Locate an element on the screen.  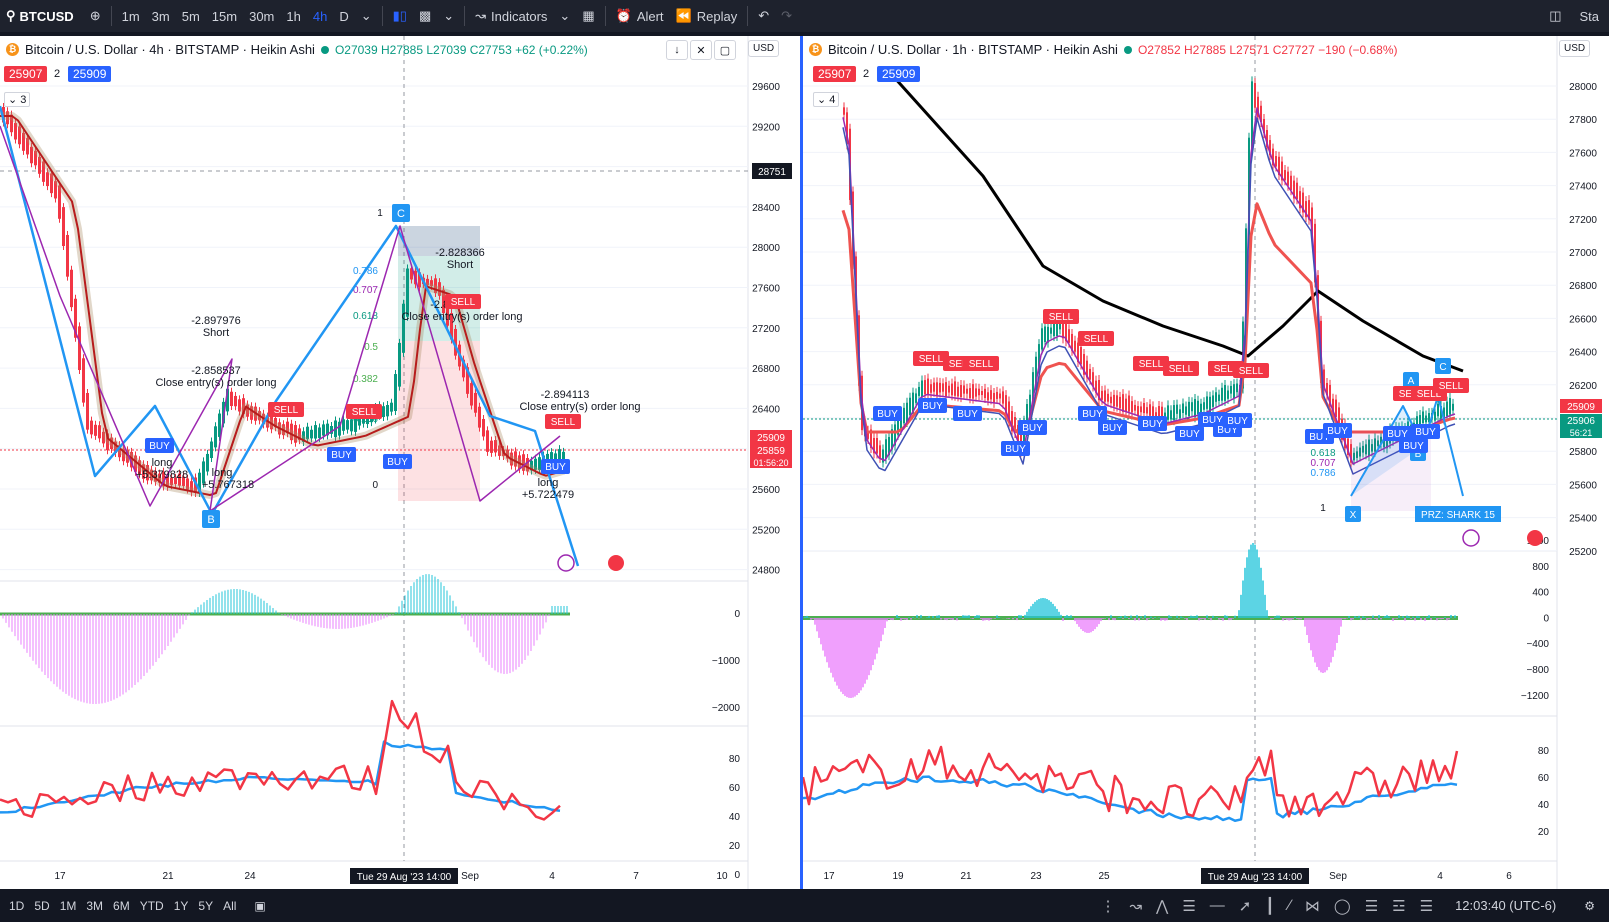
rsi-tick: 40 is located at coordinates (735, 817).